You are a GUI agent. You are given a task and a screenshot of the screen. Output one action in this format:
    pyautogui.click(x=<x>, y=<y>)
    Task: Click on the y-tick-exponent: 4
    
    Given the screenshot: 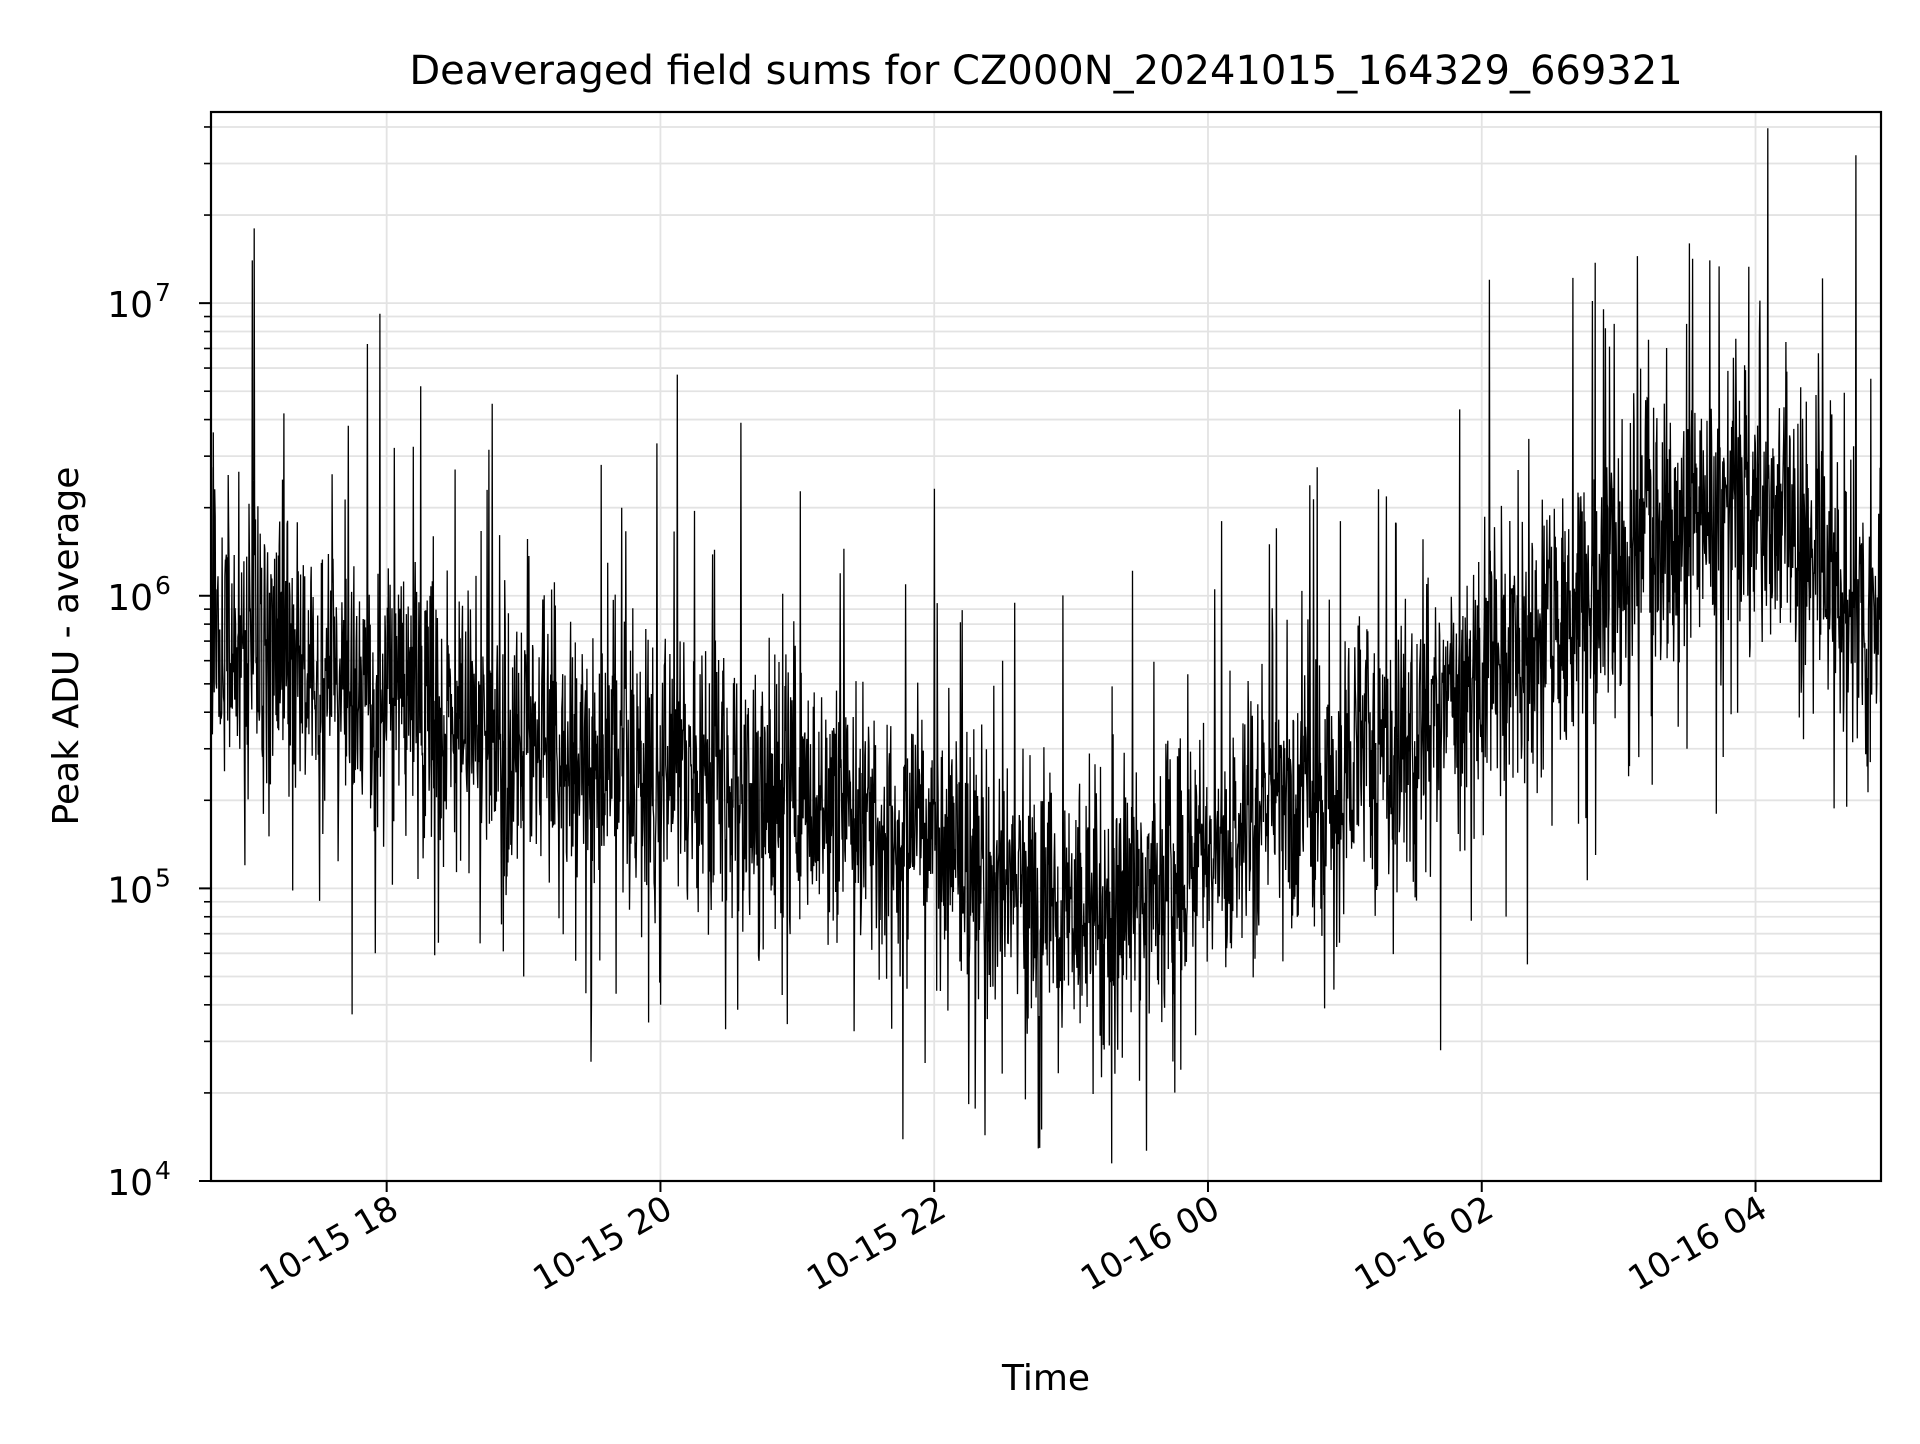 What is the action you would take?
    pyautogui.click(x=163, y=1170)
    